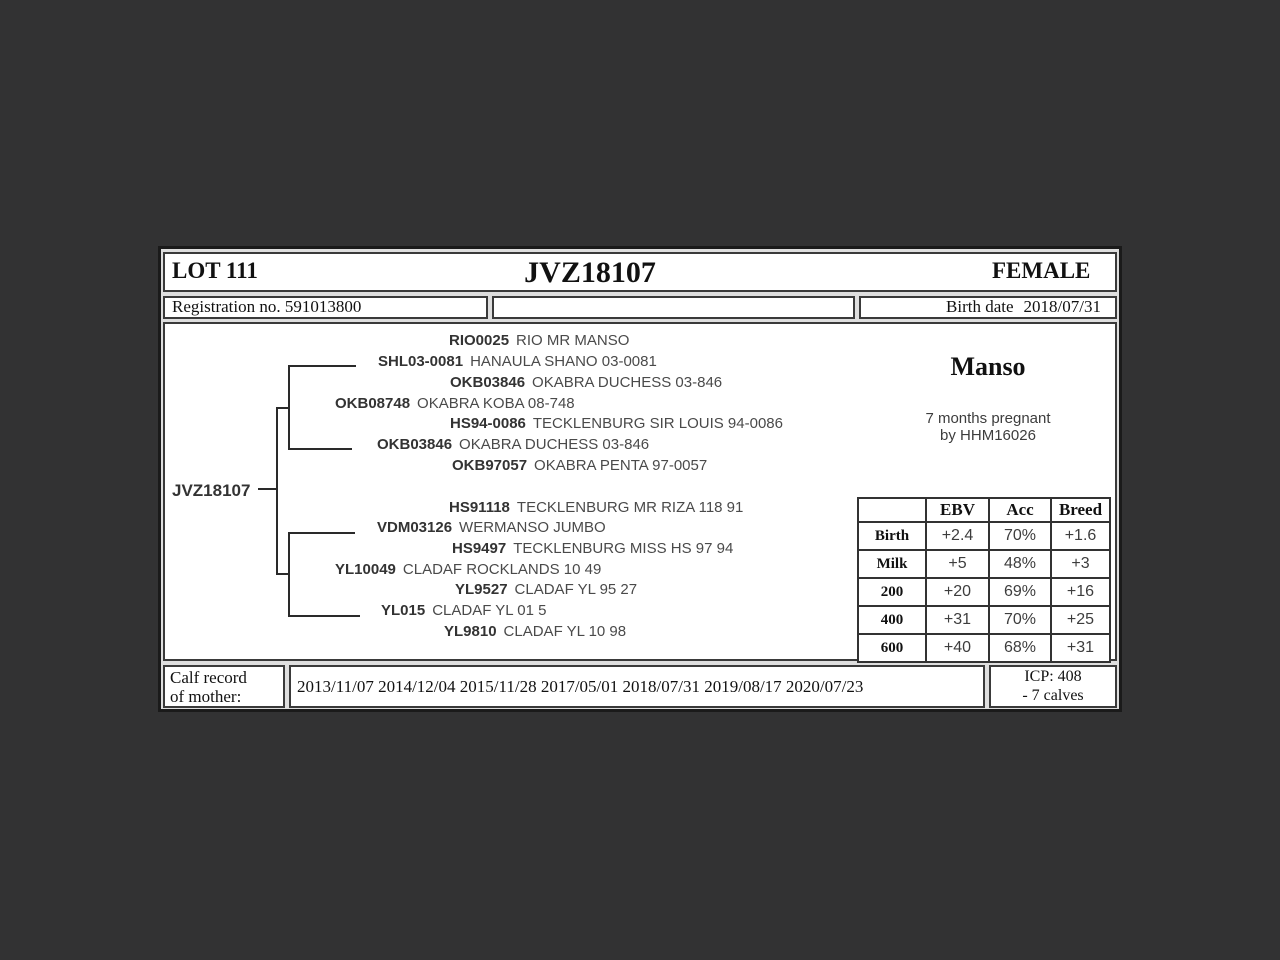 The image size is (1280, 960). I want to click on pregnancy-line2: by HHM16026, so click(988, 435).